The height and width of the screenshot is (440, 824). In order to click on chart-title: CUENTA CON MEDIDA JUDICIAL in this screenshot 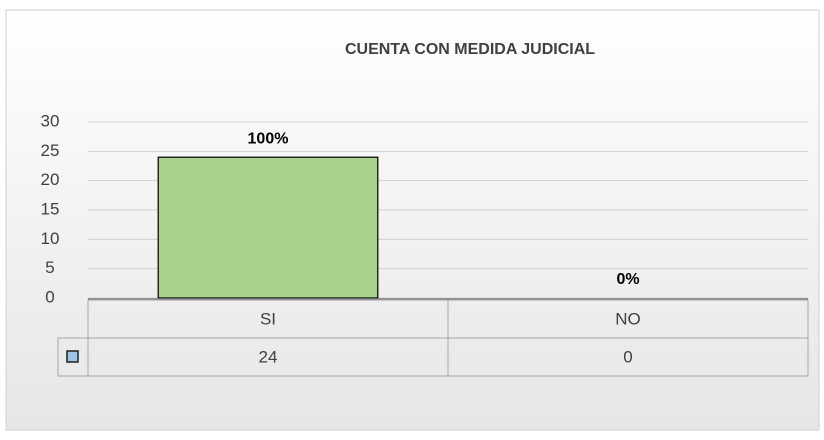, I will do `click(470, 49)`.